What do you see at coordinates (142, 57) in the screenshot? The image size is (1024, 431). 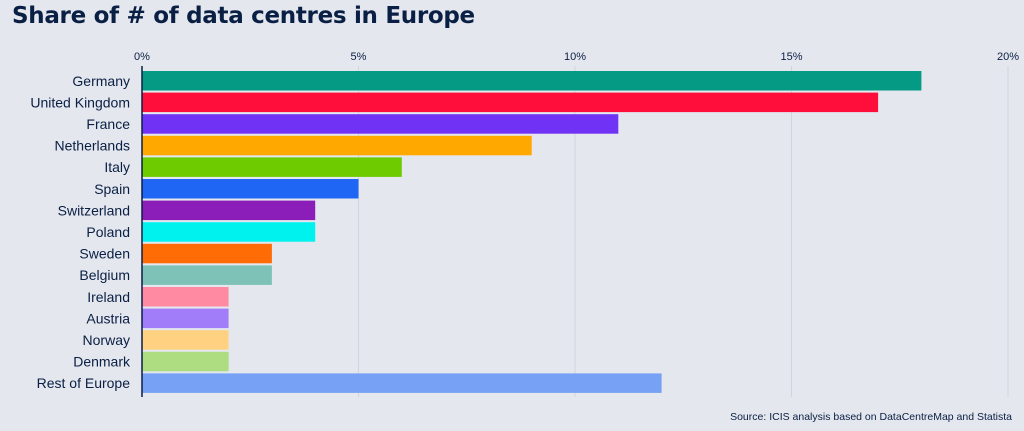 I see `x-tick-label: 0%` at bounding box center [142, 57].